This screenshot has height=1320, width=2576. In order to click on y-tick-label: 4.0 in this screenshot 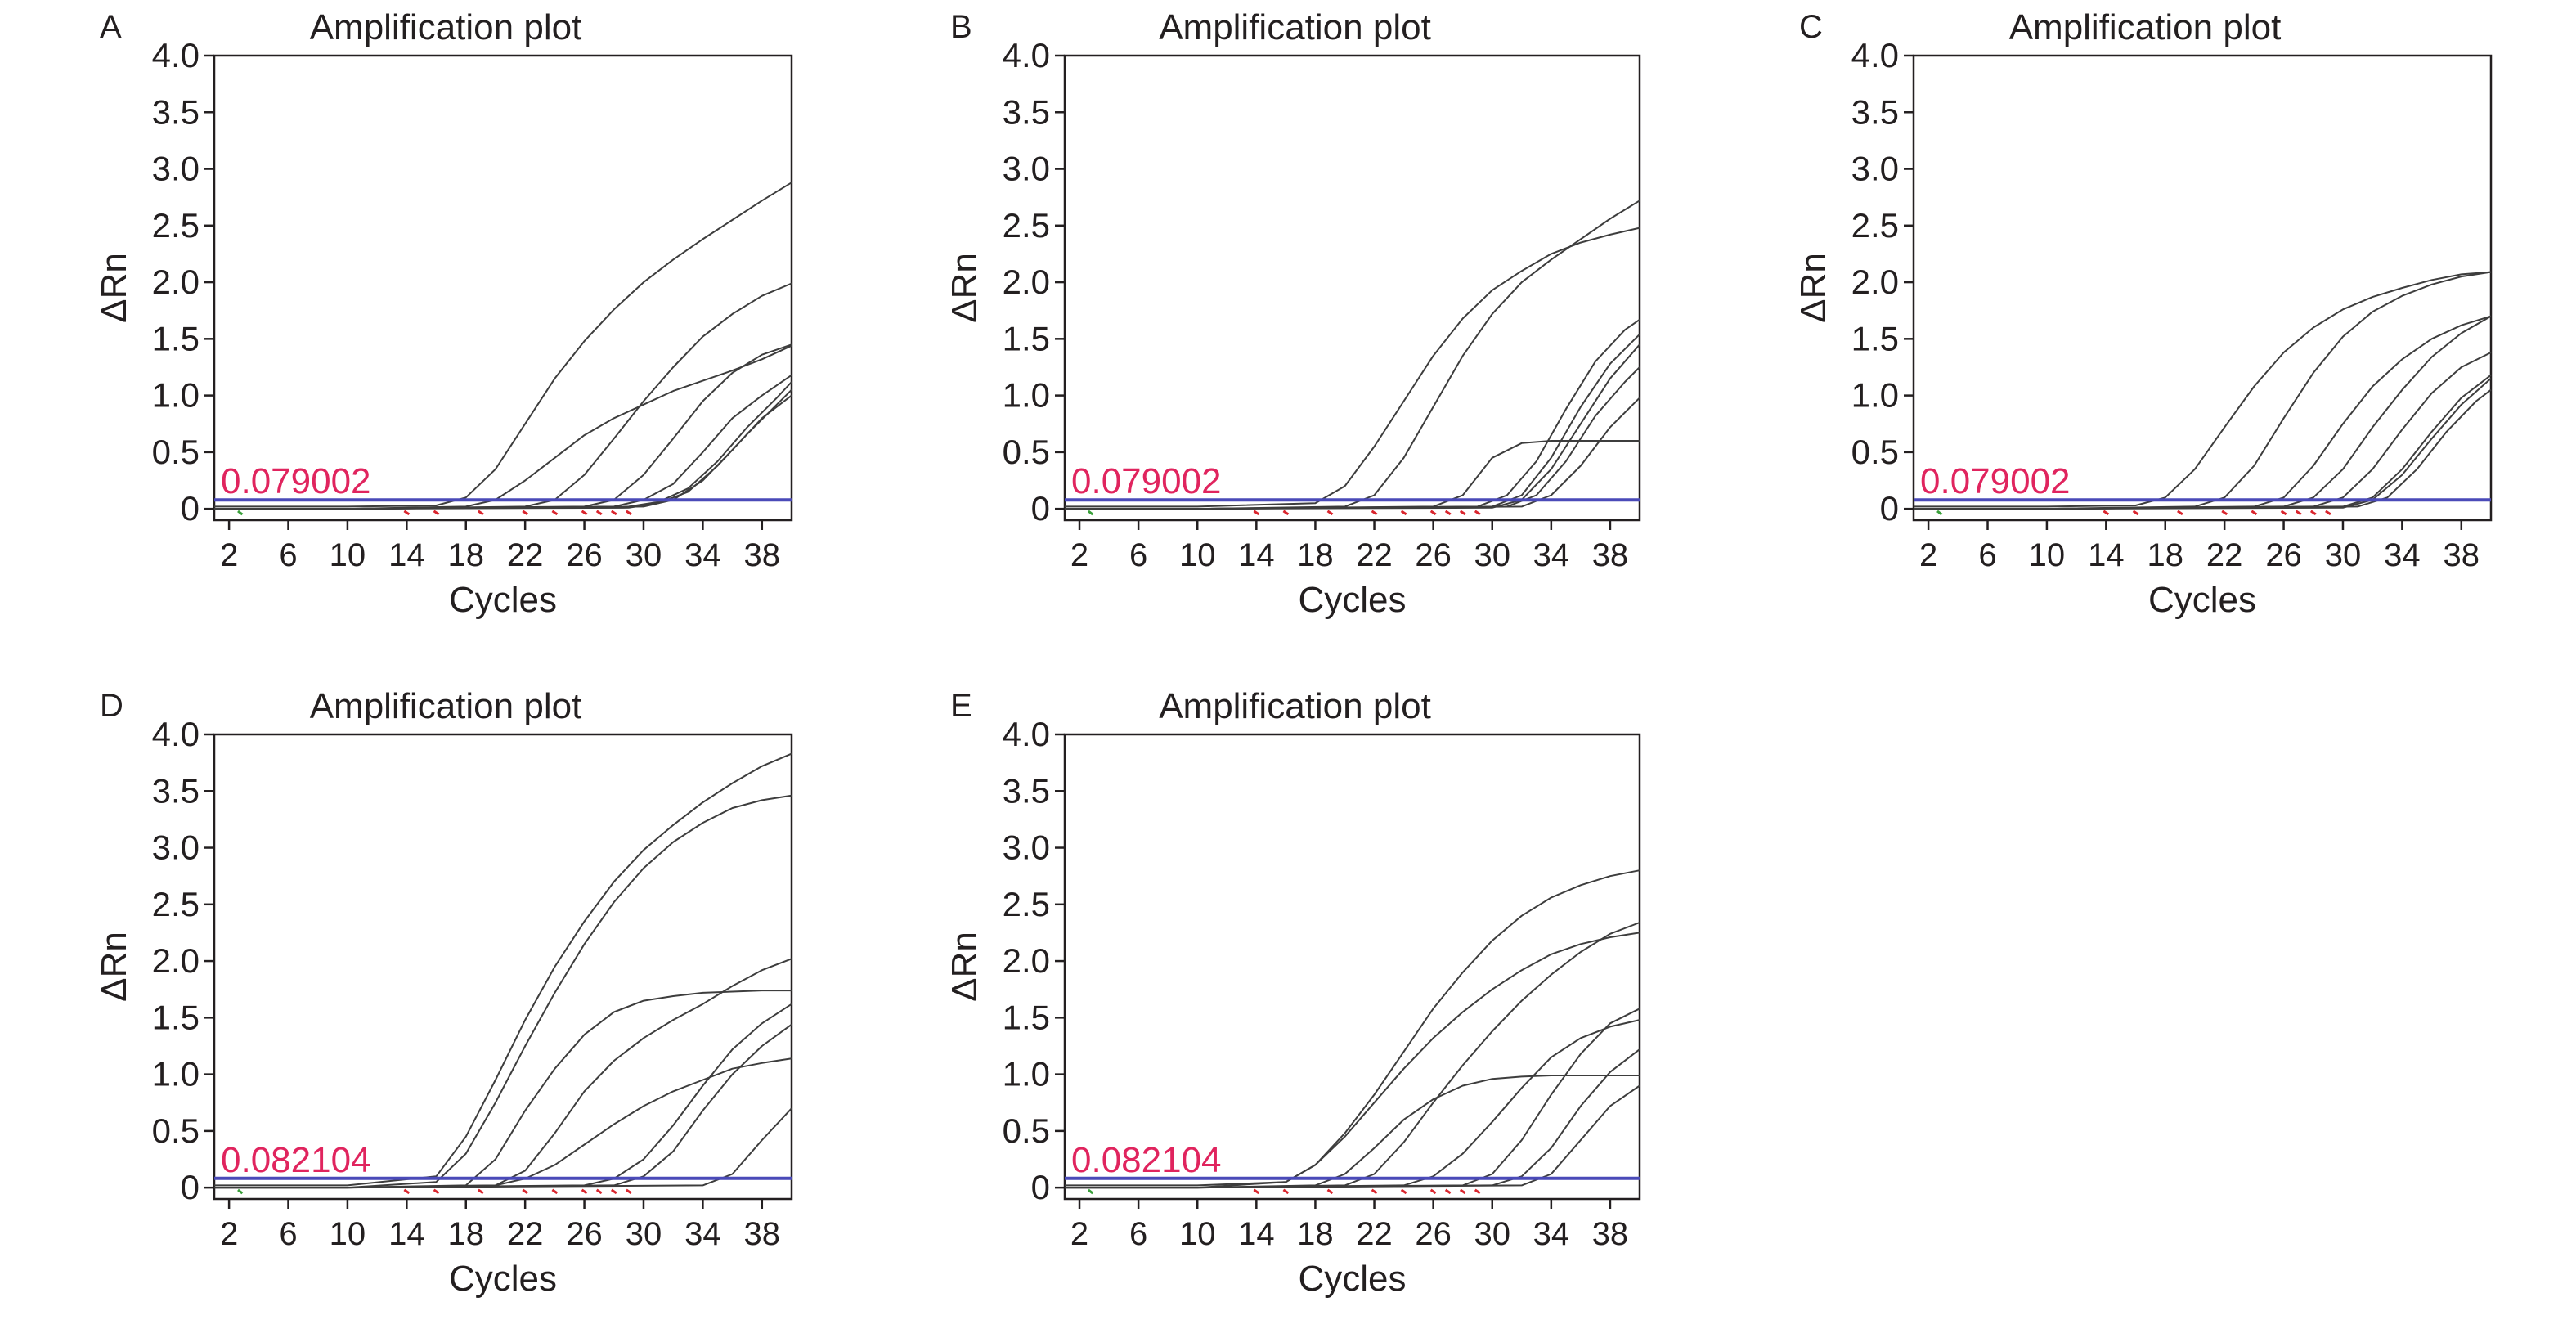, I will do `click(1026, 734)`.